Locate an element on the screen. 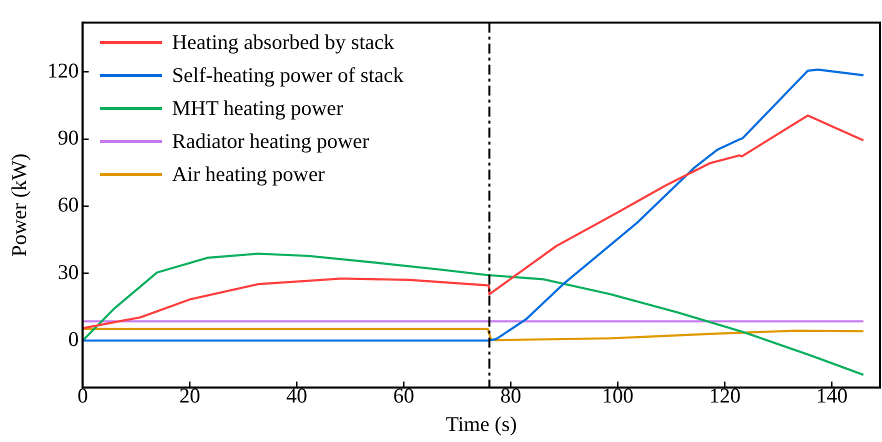 Image resolution: width=882 pixels, height=442 pixels. x-tick-label: 40 is located at coordinates (297, 396).